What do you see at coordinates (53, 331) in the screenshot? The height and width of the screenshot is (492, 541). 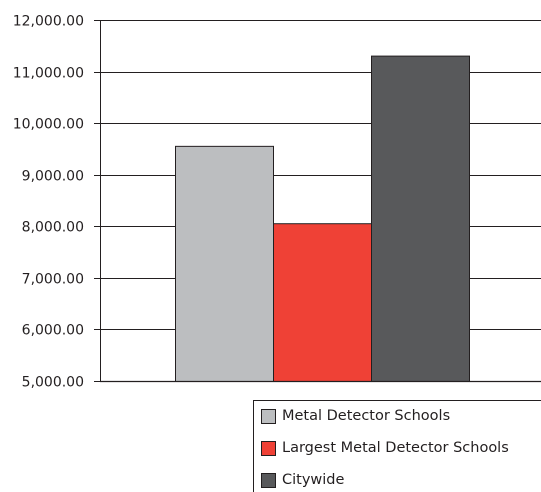 I see `y-tick-label: 6,000.00` at bounding box center [53, 331].